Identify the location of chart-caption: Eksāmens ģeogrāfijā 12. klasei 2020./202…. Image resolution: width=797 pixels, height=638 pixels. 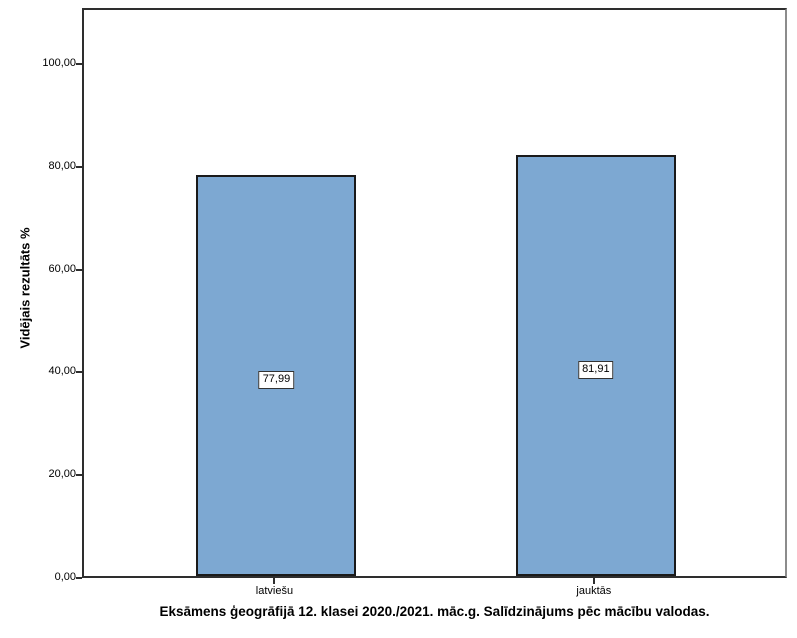
(434, 611).